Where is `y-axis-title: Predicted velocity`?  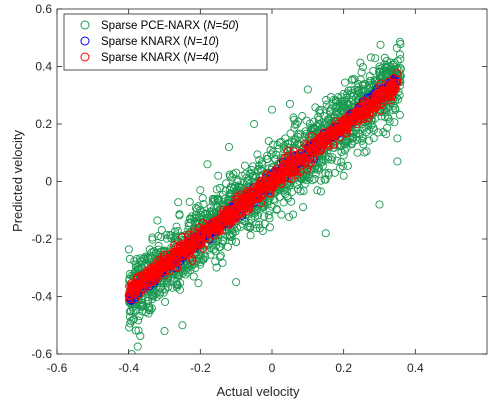
y-axis-title: Predicted velocity is located at coordinates (17, 181).